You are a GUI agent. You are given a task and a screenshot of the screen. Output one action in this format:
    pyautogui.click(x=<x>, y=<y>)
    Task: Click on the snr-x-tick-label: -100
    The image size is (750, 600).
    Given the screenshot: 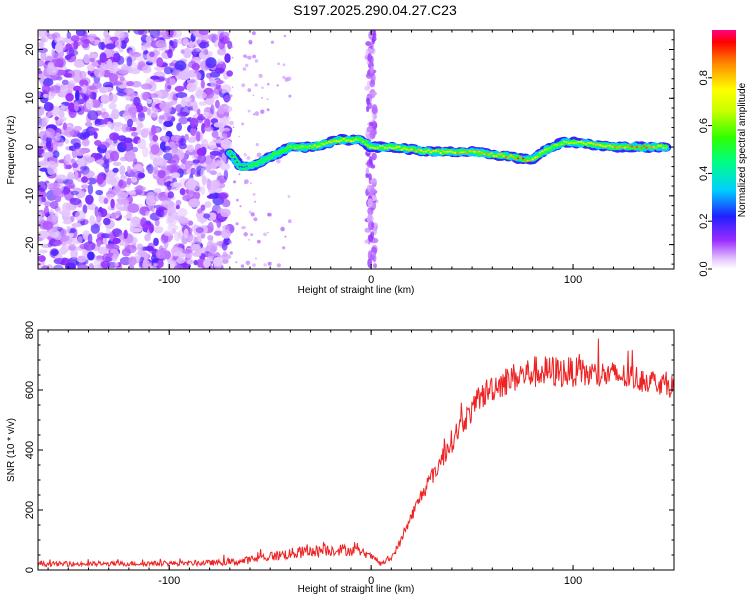 What is the action you would take?
    pyautogui.click(x=169, y=581)
    